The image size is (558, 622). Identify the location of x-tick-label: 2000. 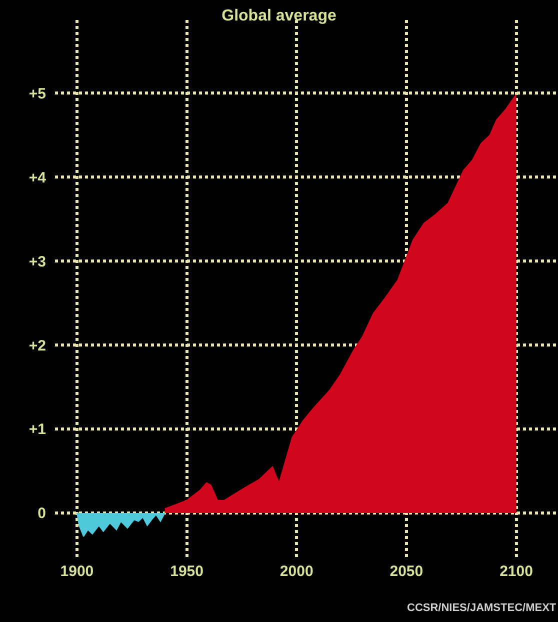
(297, 571).